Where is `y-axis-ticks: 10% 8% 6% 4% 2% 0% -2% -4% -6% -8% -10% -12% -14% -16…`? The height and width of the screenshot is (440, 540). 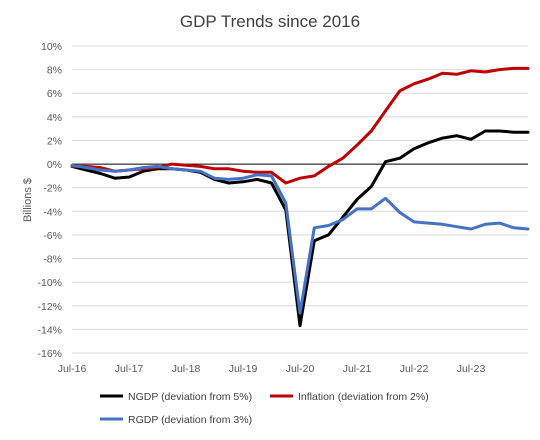
y-axis-ticks: 10% 8% 6% 4% 2% 0% -2% -4% -6% -8% -10% -12% -14% -16… is located at coordinates (49, 200).